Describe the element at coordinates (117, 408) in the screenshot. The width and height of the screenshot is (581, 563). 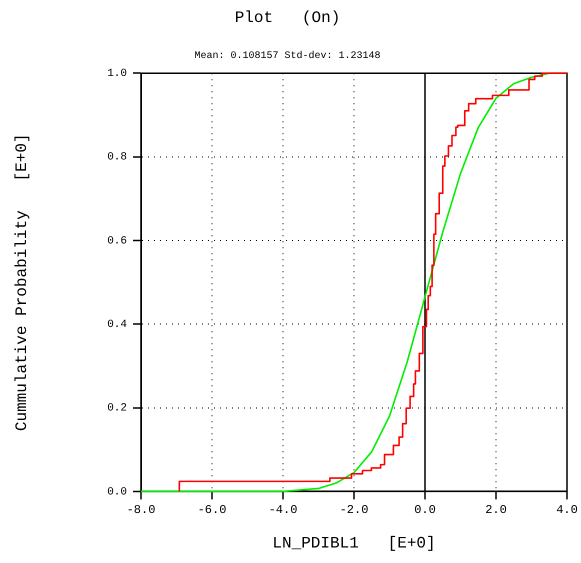
I see `y-tick-label: 0.2` at that location.